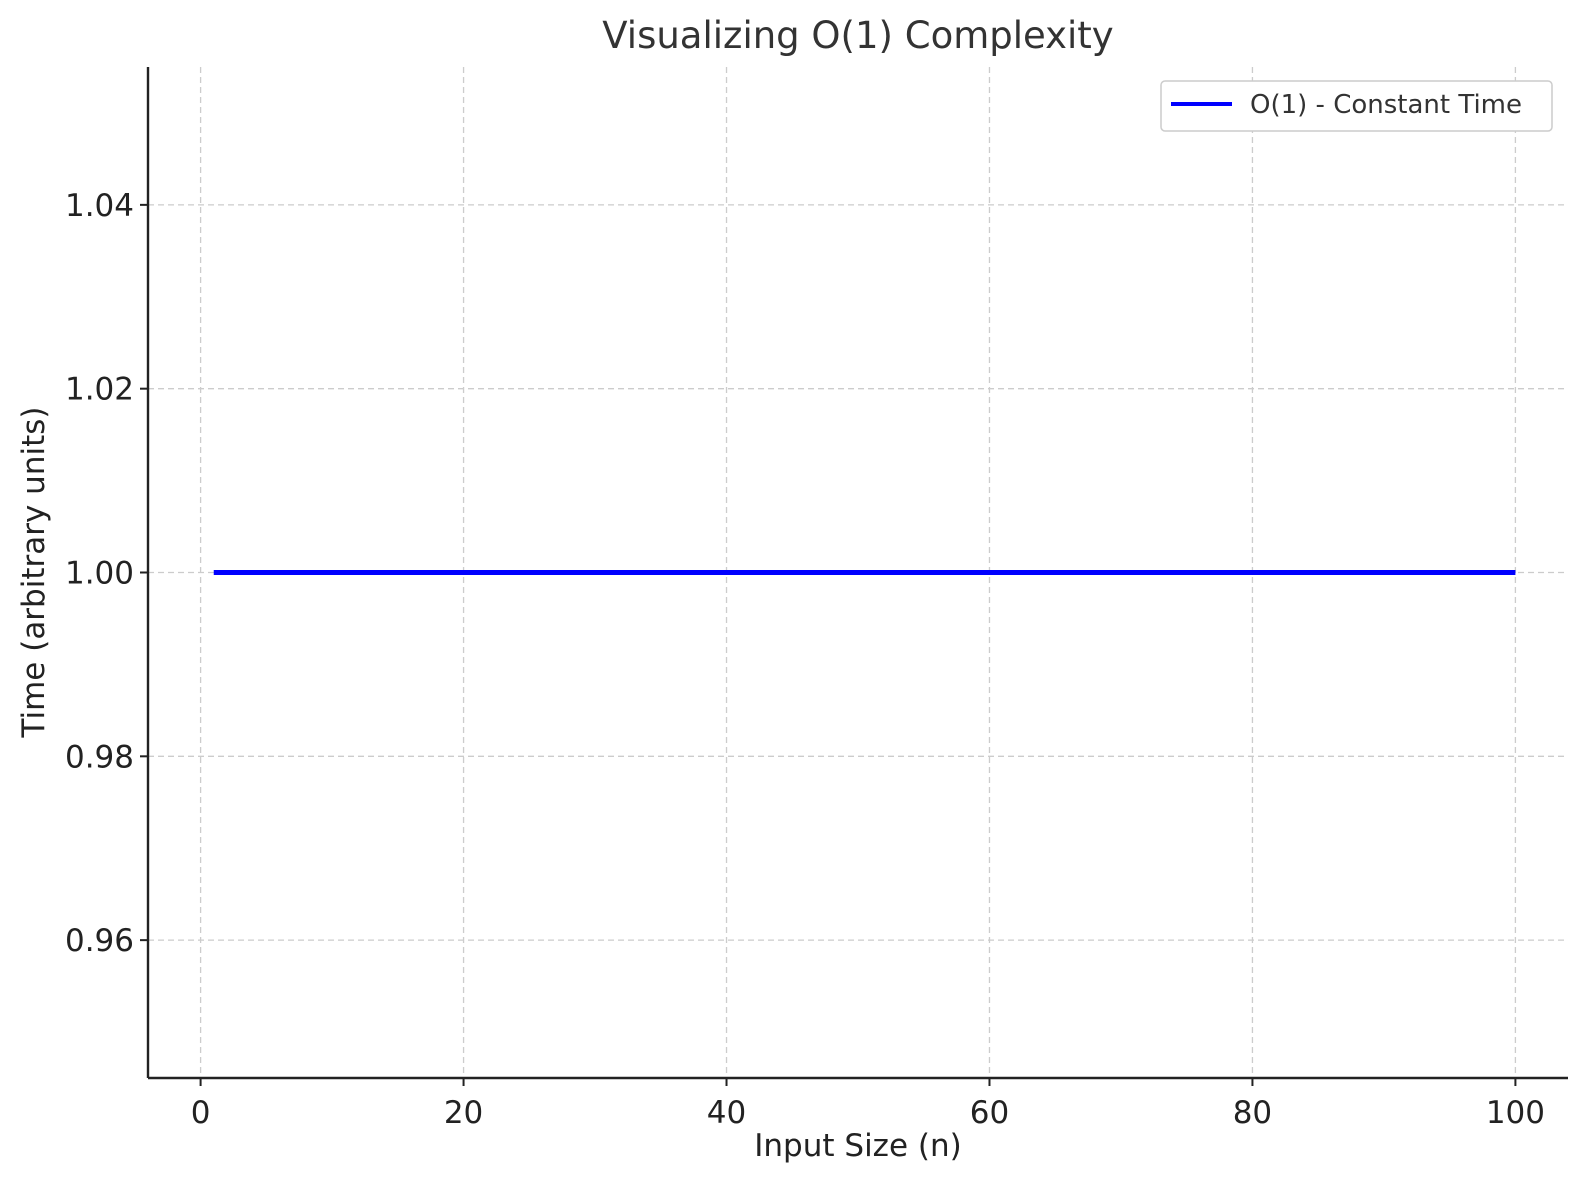 The width and height of the screenshot is (1580, 1180). I want to click on y-ticks: 0.96 0.98 1.00 1.02 1.04, so click(106, 573).